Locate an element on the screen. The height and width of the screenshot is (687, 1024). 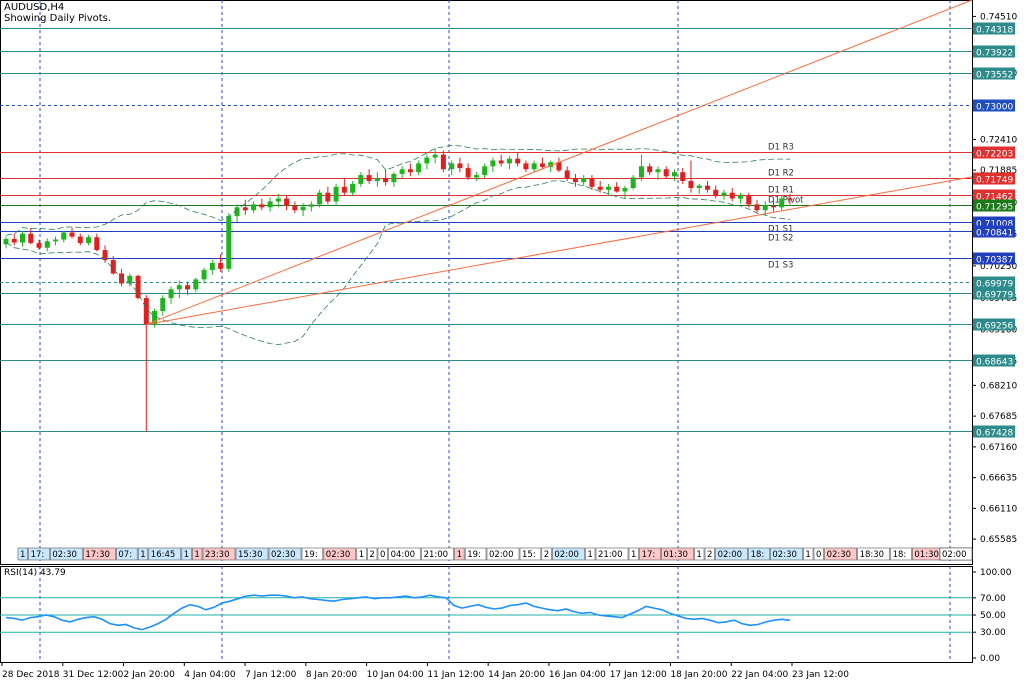
rsi-line is located at coordinates (398, 612).